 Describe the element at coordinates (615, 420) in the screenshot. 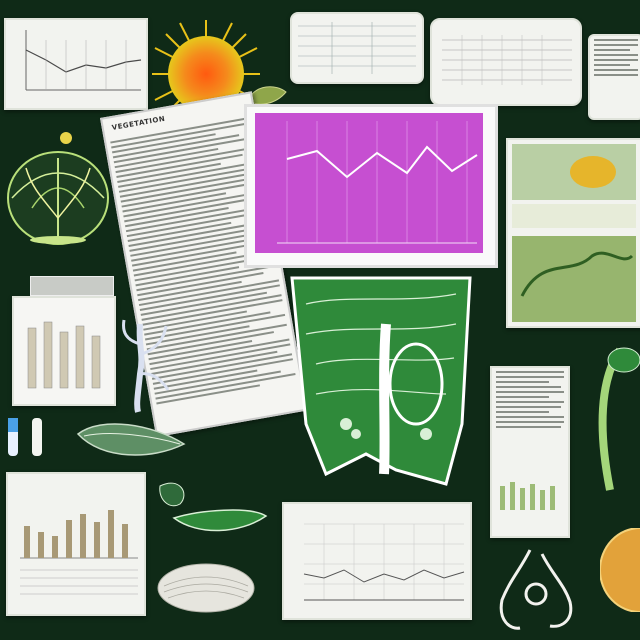

I see `flower-icon` at that location.